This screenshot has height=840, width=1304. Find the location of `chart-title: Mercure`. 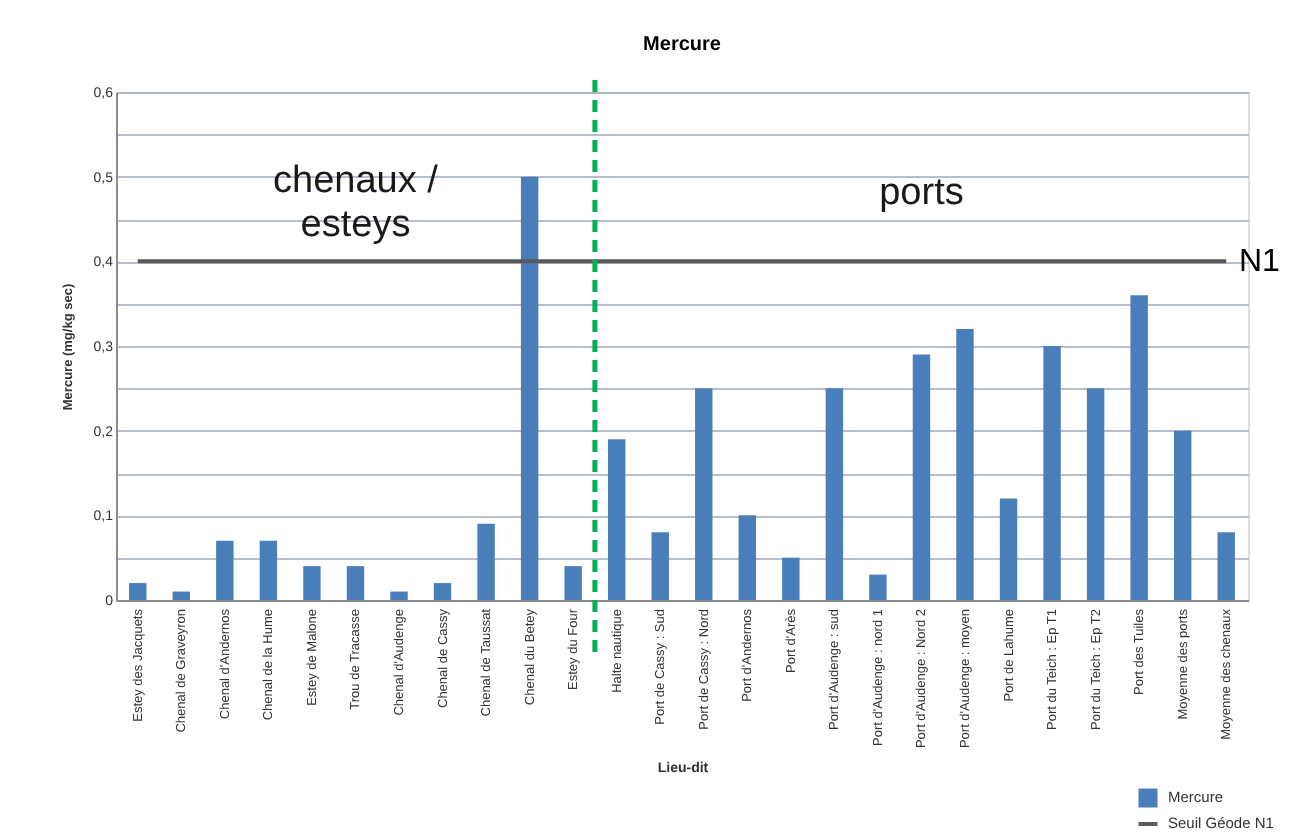

chart-title: Mercure is located at coordinates (682, 44).